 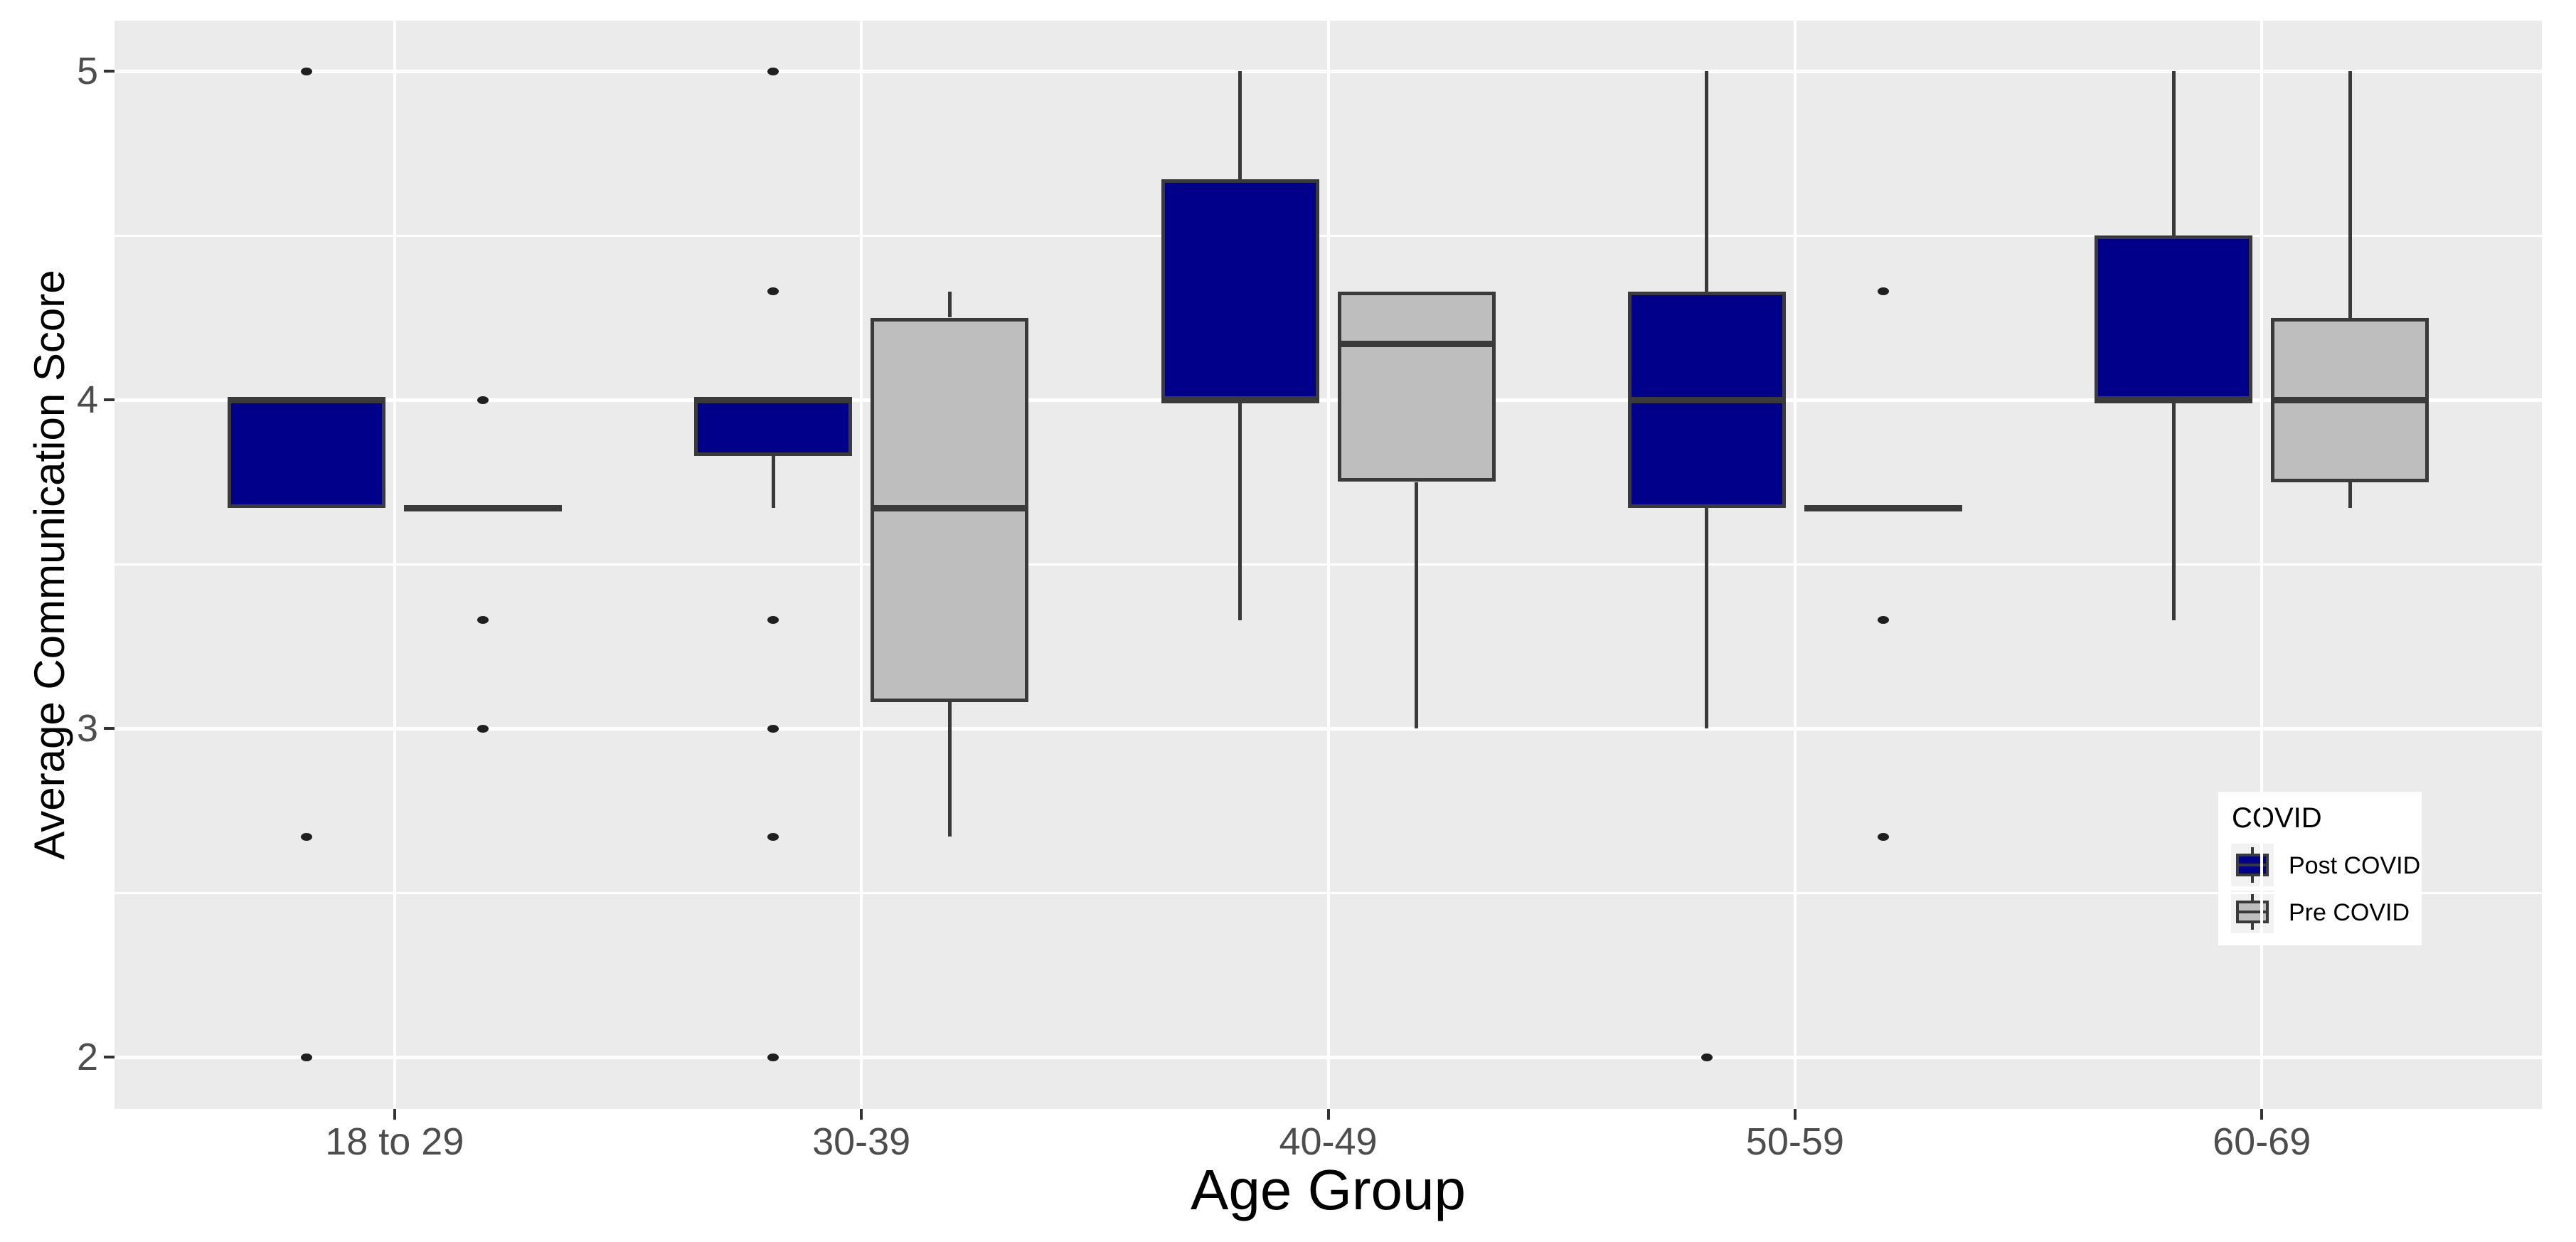 What do you see at coordinates (1794, 1141) in the screenshot?
I see `x-tick-label: 50-59` at bounding box center [1794, 1141].